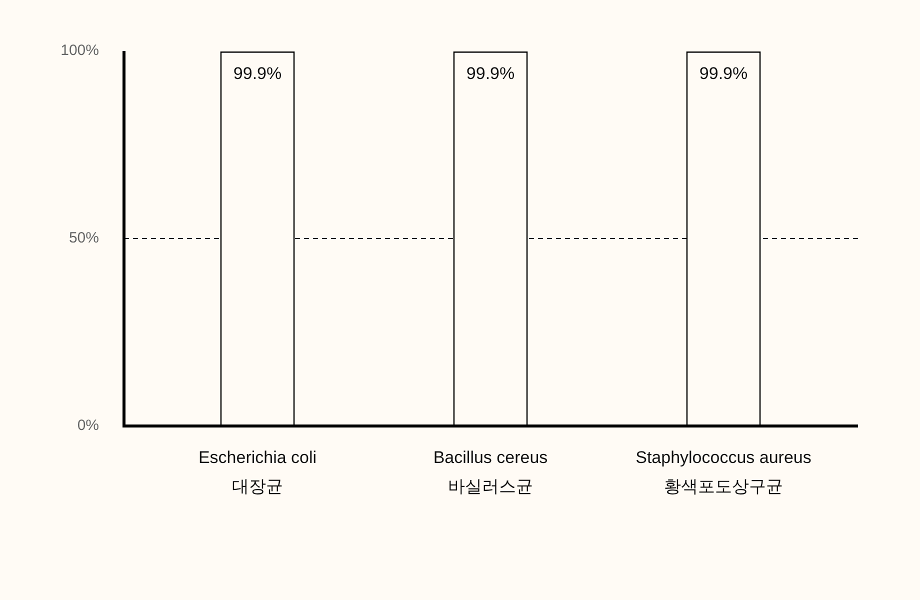 This screenshot has height=600, width=920. What do you see at coordinates (83, 238) in the screenshot?
I see `y-tick-label: 50%` at bounding box center [83, 238].